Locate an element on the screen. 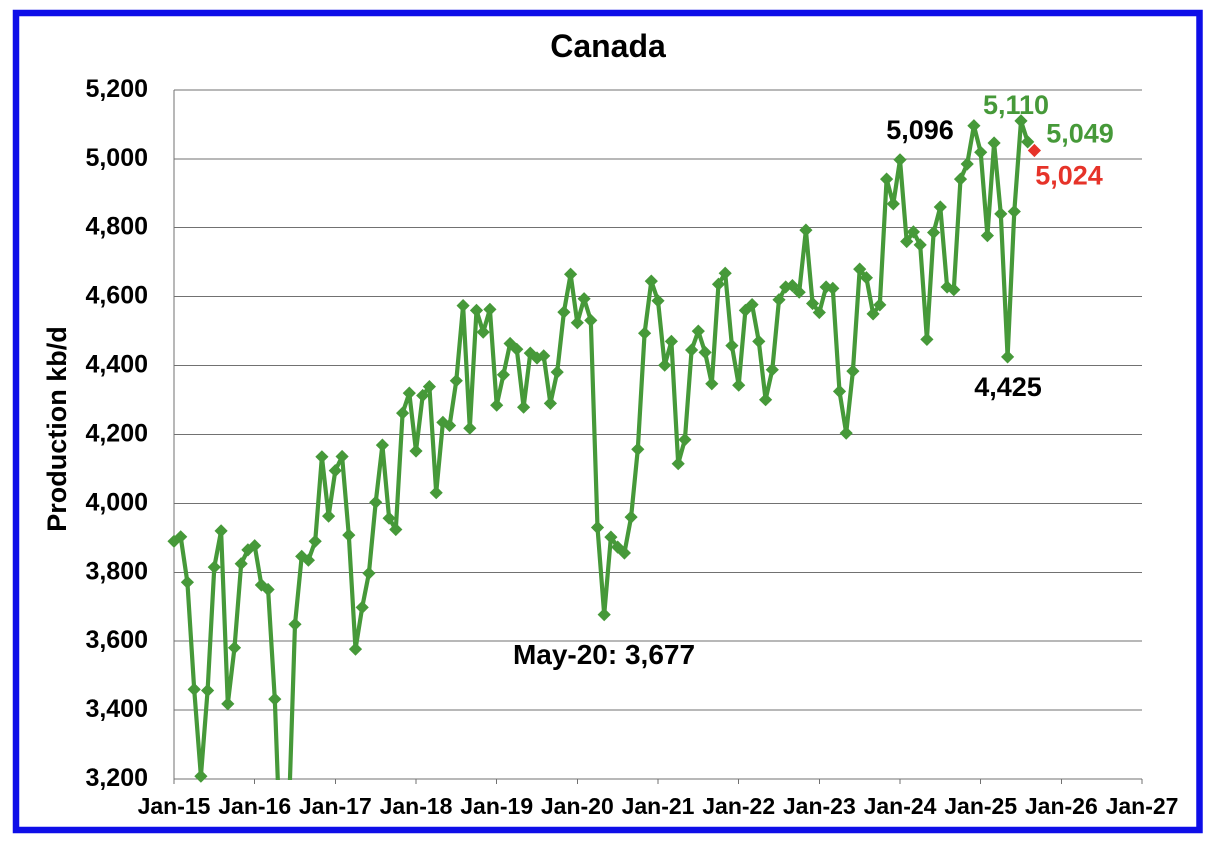 The image size is (1216, 844). svg-text: 5,000 is located at coordinates (116, 158).